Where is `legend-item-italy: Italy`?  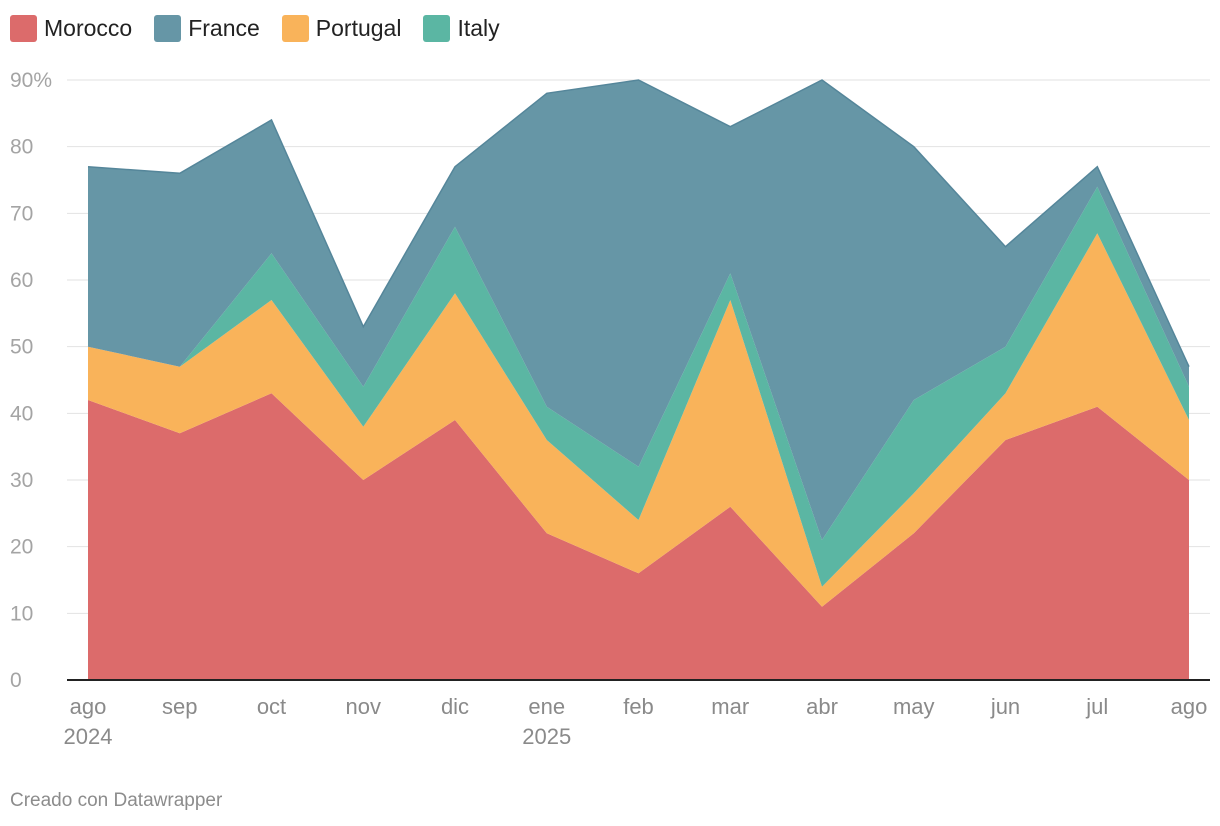
legend-item-italy: Italy is located at coordinates (461, 28).